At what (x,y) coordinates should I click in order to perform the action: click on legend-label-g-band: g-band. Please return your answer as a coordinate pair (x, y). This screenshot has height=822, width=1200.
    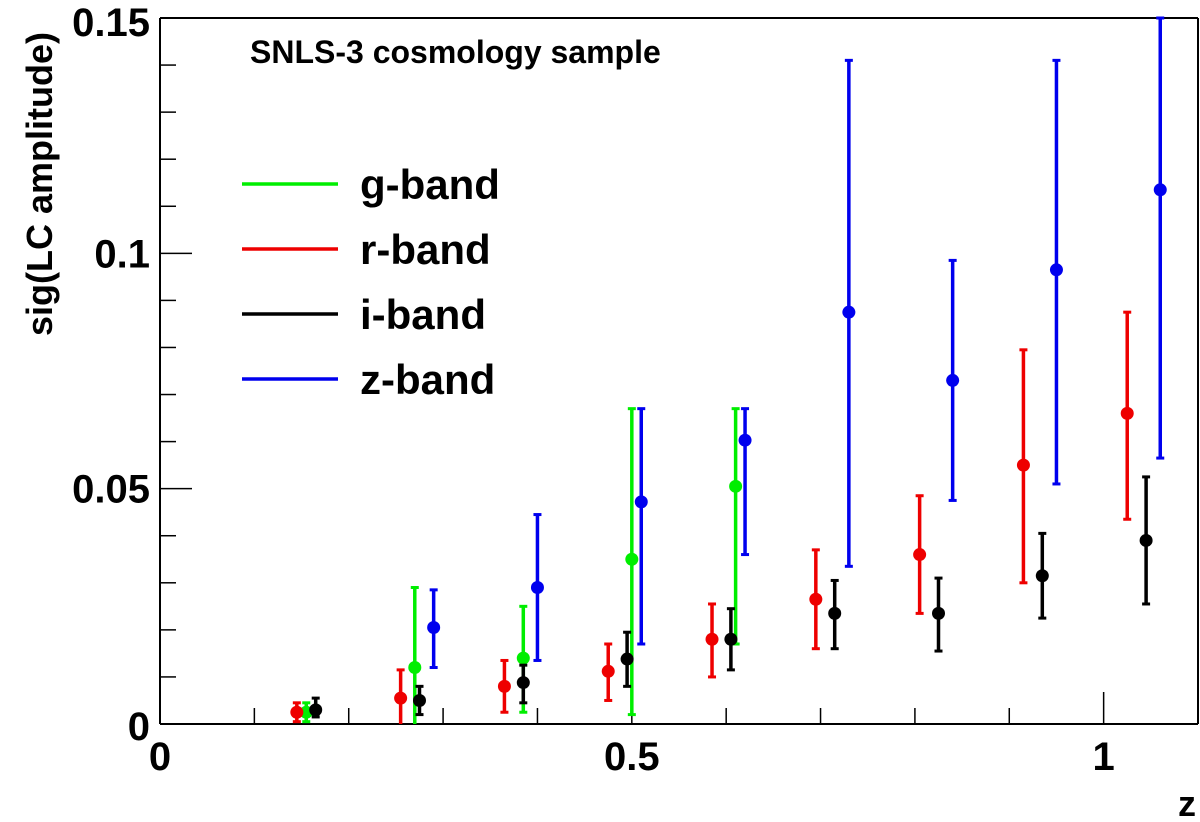
    Looking at the image, I should click on (430, 184).